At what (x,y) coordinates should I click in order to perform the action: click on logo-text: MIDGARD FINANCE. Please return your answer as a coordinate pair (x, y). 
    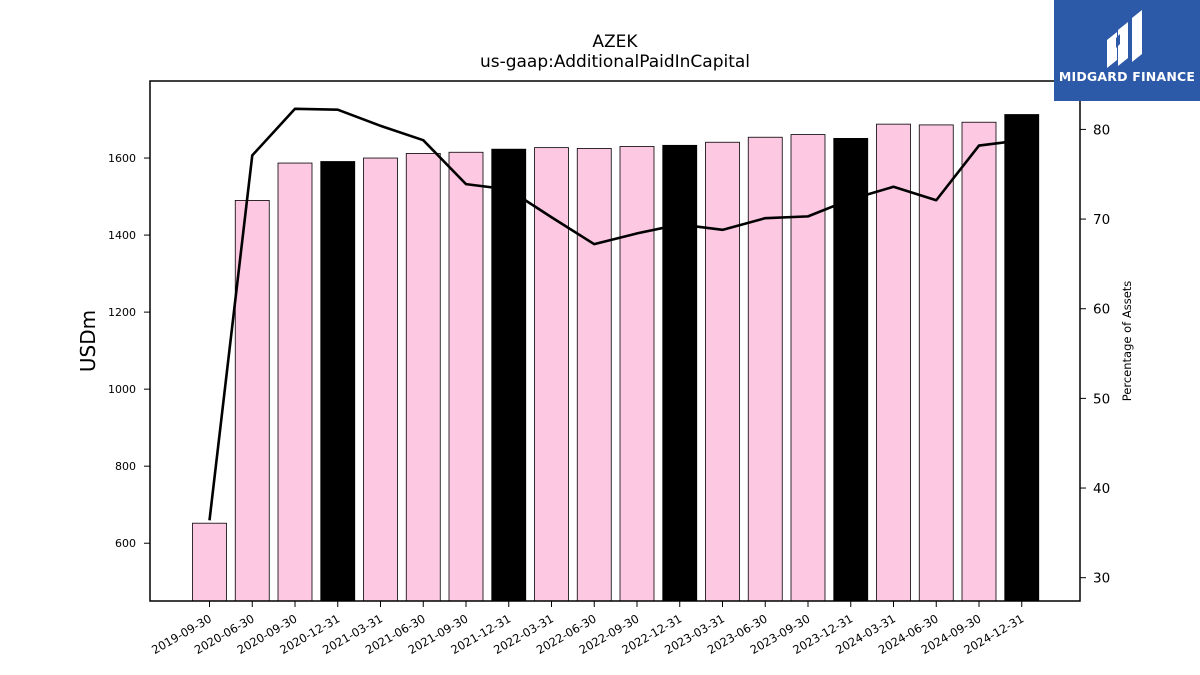
    Looking at the image, I should click on (1127, 76).